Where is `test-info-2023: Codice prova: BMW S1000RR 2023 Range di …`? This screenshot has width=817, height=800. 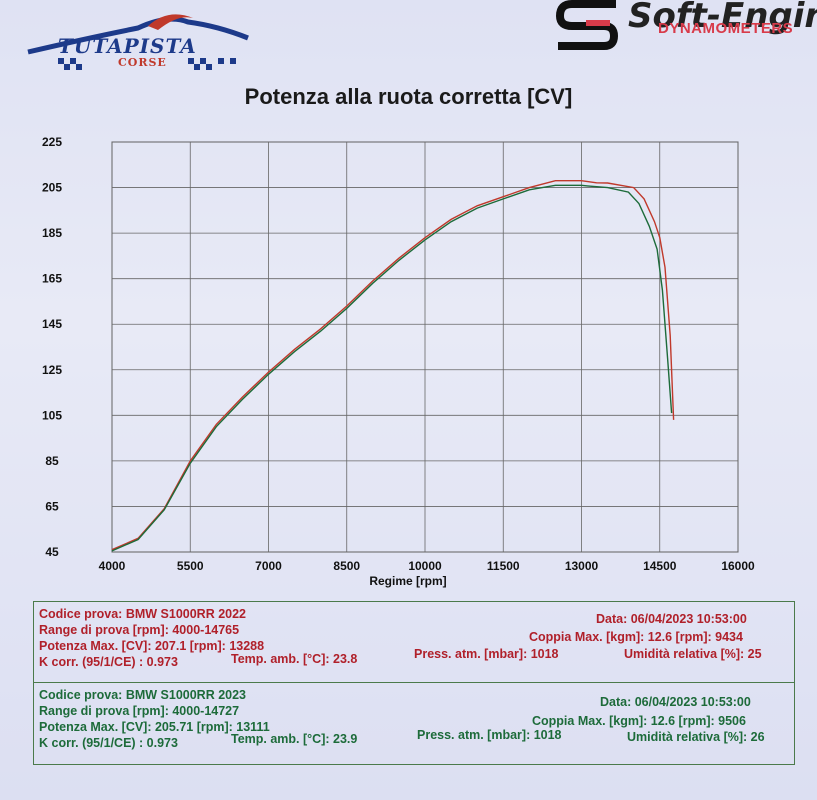 test-info-2023: Codice prova: BMW S1000RR 2023 Range di … is located at coordinates (414, 724).